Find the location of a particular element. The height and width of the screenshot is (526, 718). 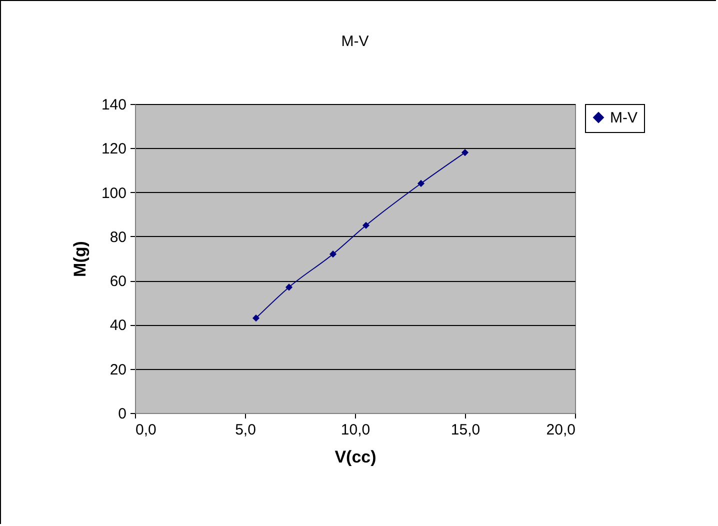

x-axis-title: V(cc) is located at coordinates (355, 457).